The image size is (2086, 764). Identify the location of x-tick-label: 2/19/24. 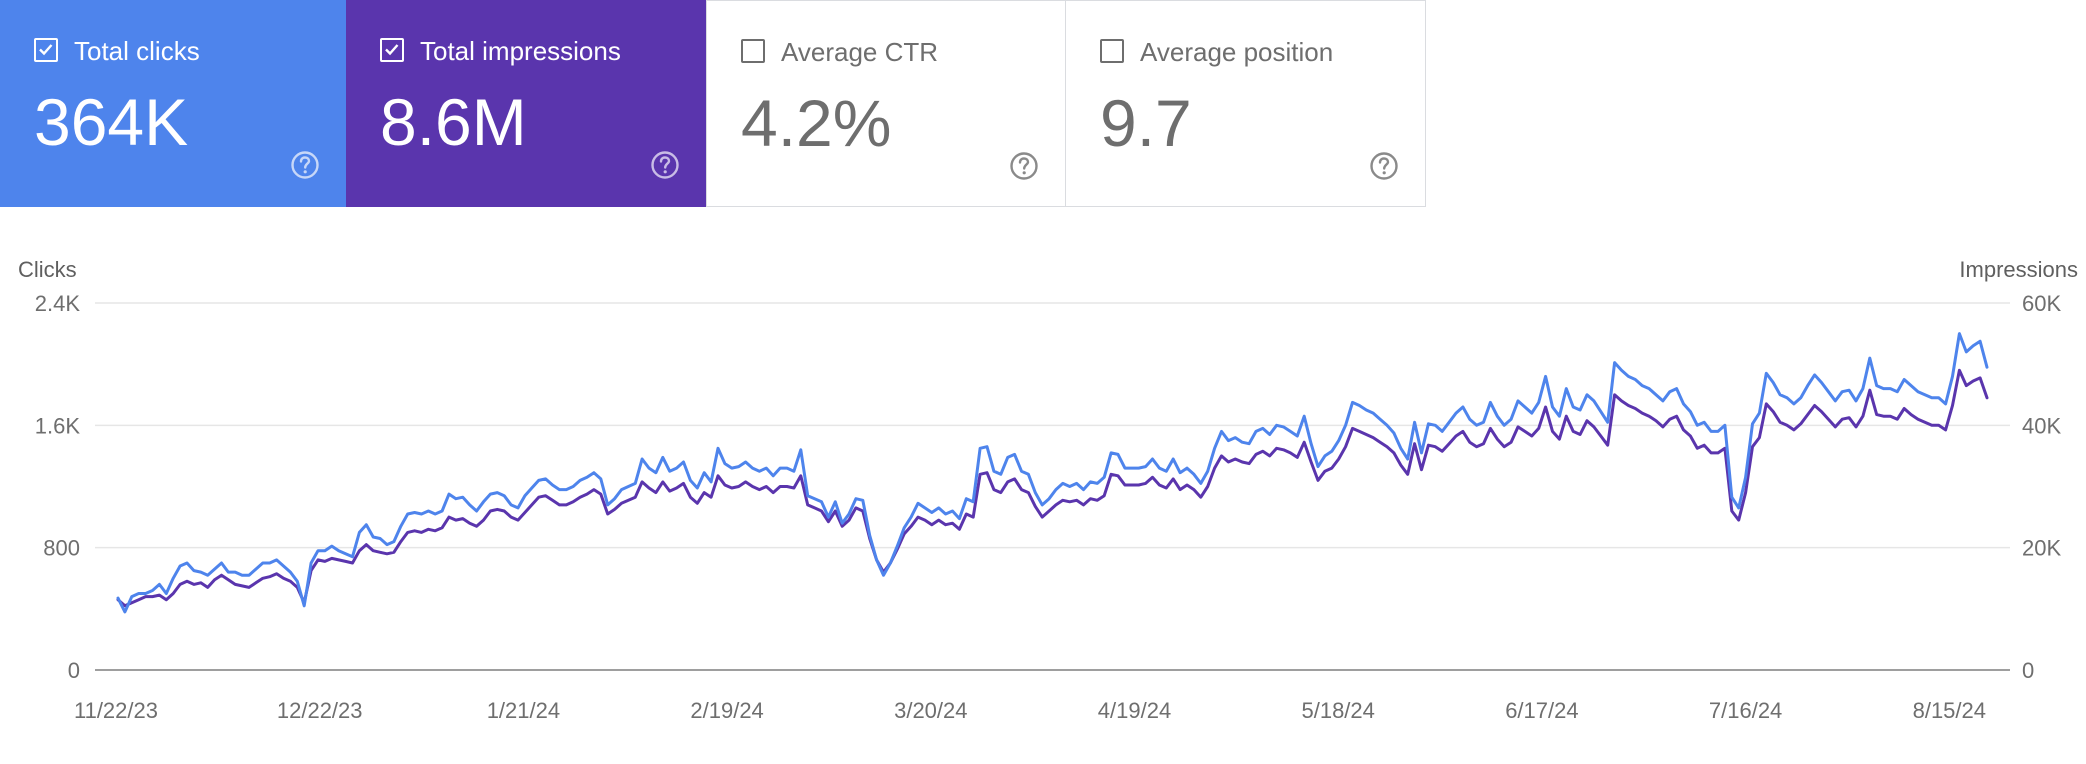
(726, 710).